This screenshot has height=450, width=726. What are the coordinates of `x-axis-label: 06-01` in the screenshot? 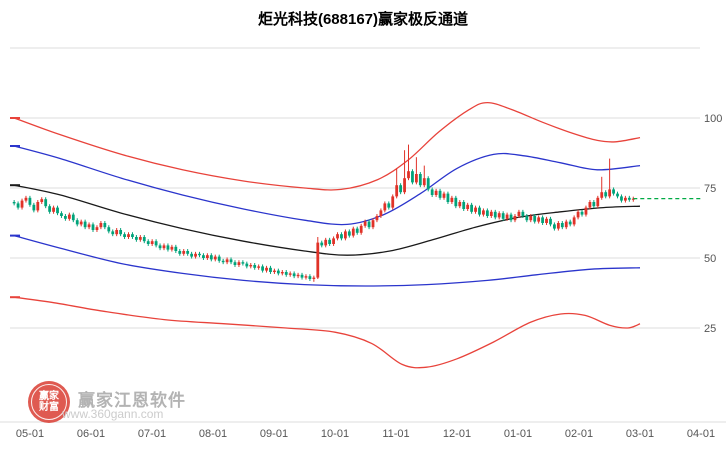 It's located at (91, 434).